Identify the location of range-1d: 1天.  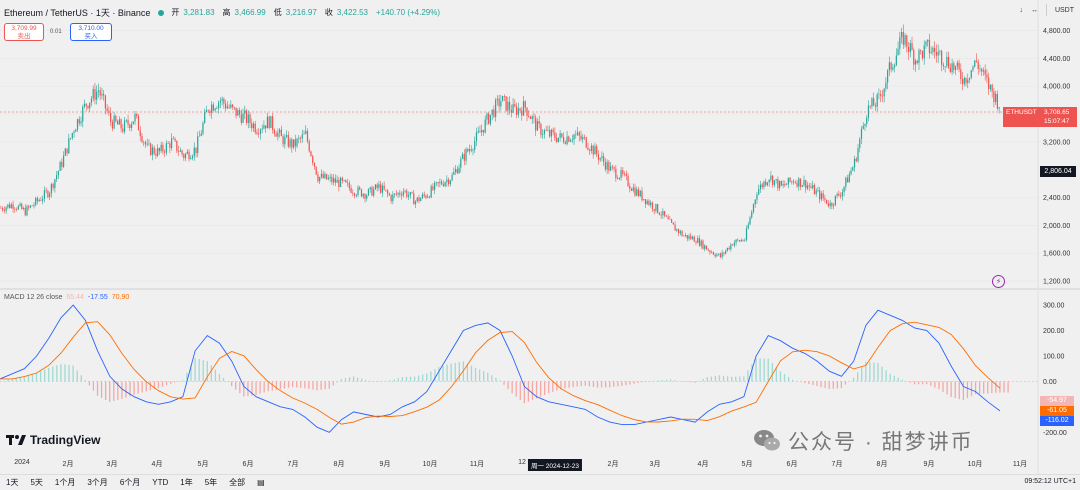
(12, 482).